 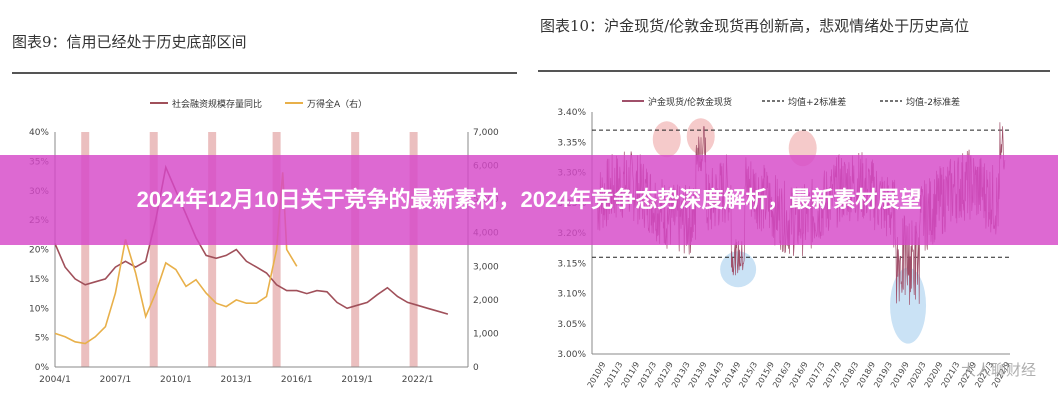 I want to click on y-tick-right: 2,000, so click(x=486, y=301).